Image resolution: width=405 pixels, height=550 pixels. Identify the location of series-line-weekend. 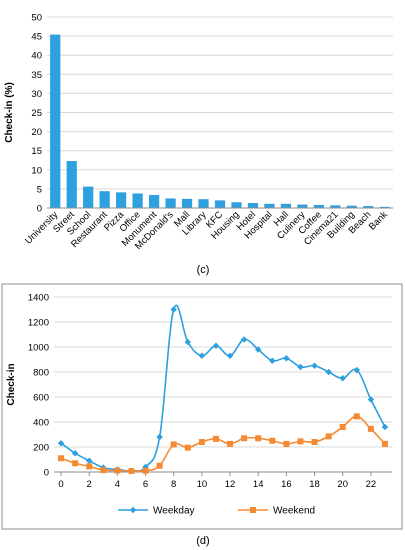
(223, 444).